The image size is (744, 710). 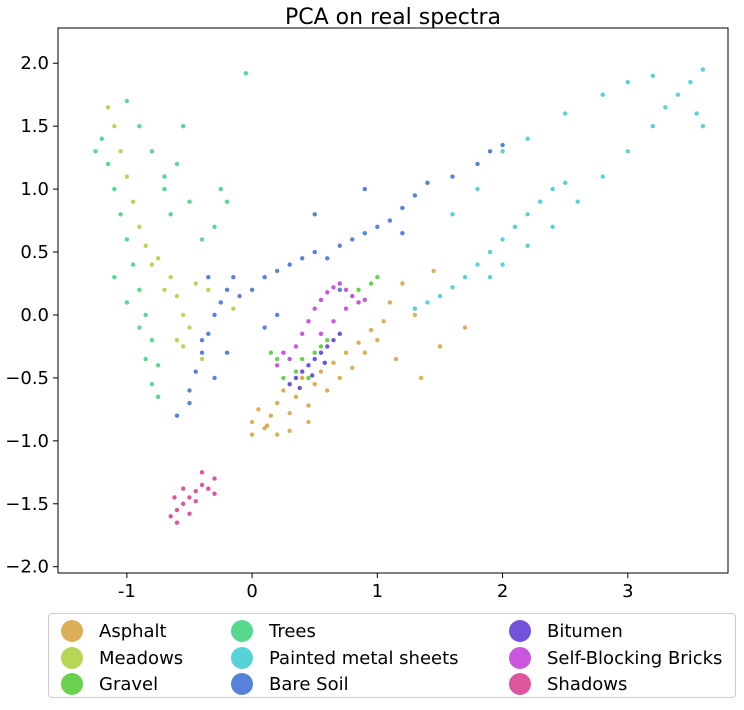 What do you see at coordinates (141, 658) in the screenshot?
I see `legend-label: Meadows` at bounding box center [141, 658].